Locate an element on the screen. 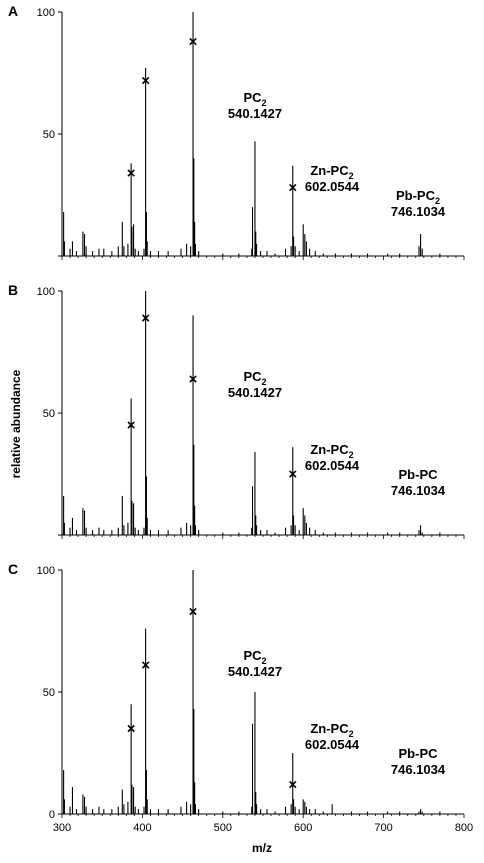 This screenshot has width=484, height=863. panel-label: C is located at coordinates (13, 569).